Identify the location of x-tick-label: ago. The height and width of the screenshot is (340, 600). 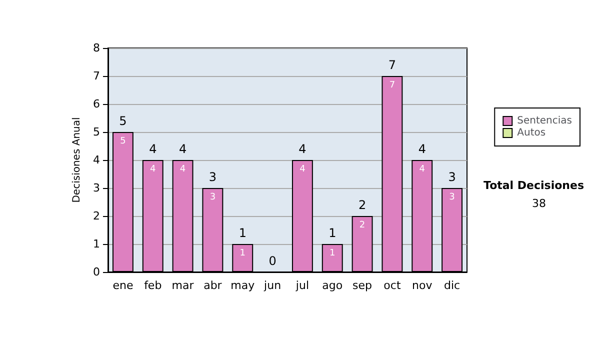
(332, 285).